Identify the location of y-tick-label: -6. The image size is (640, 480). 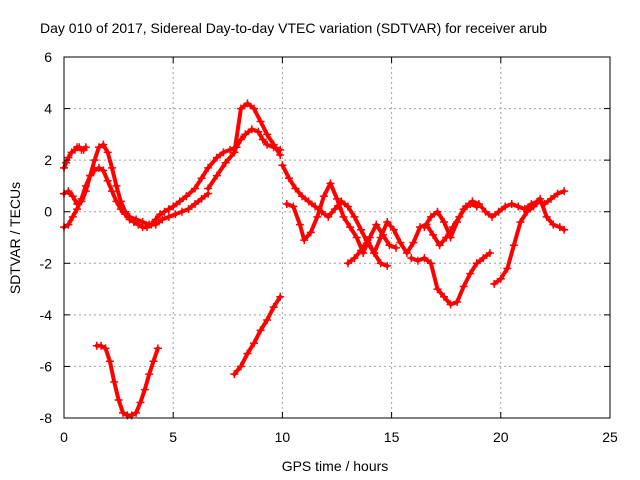
(46, 366).